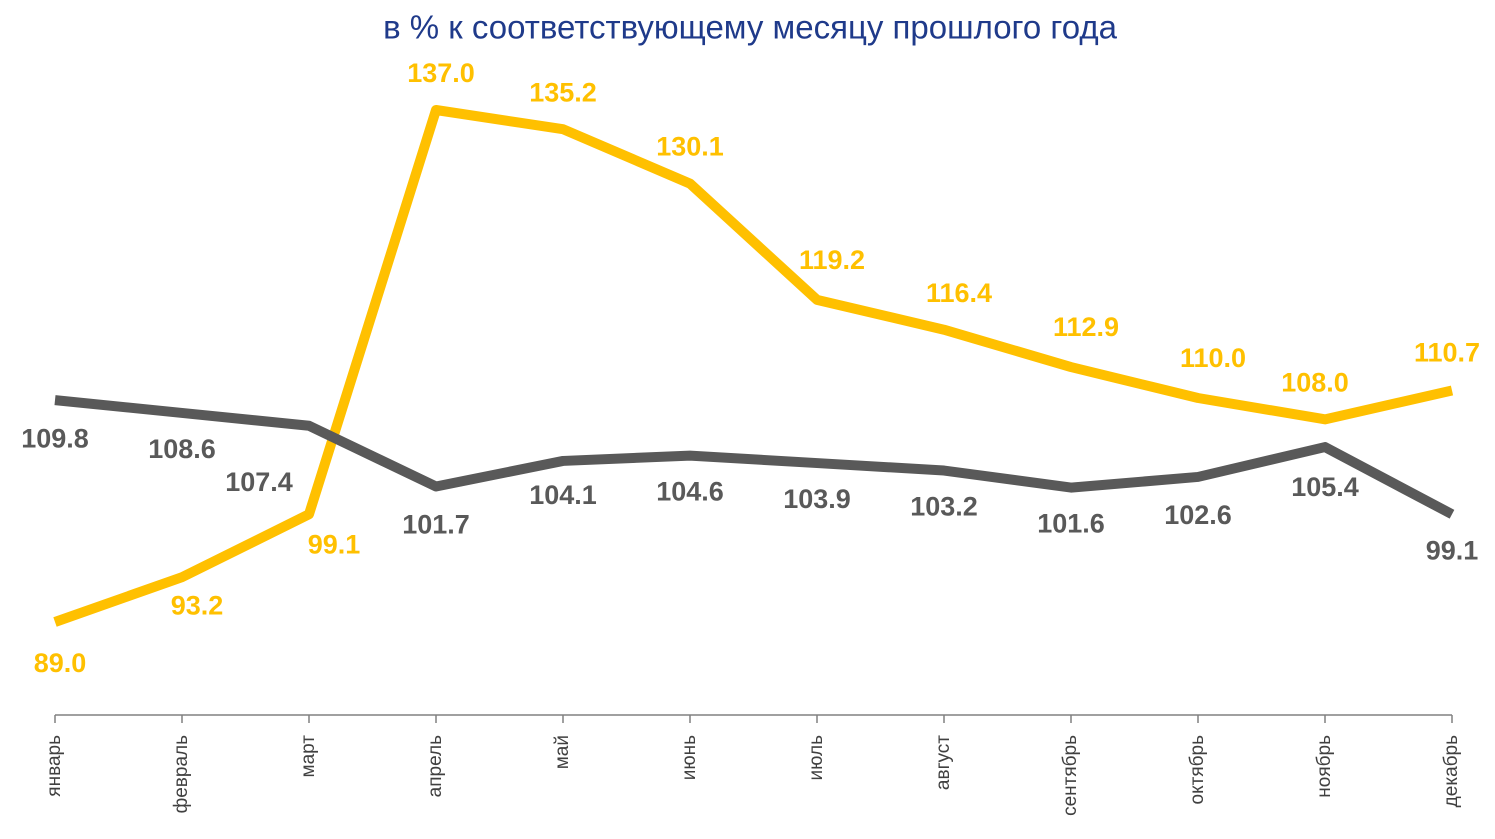 This screenshot has height=839, width=1495. I want to click on x-tick-label: ноябрь, so click(1324, 766).